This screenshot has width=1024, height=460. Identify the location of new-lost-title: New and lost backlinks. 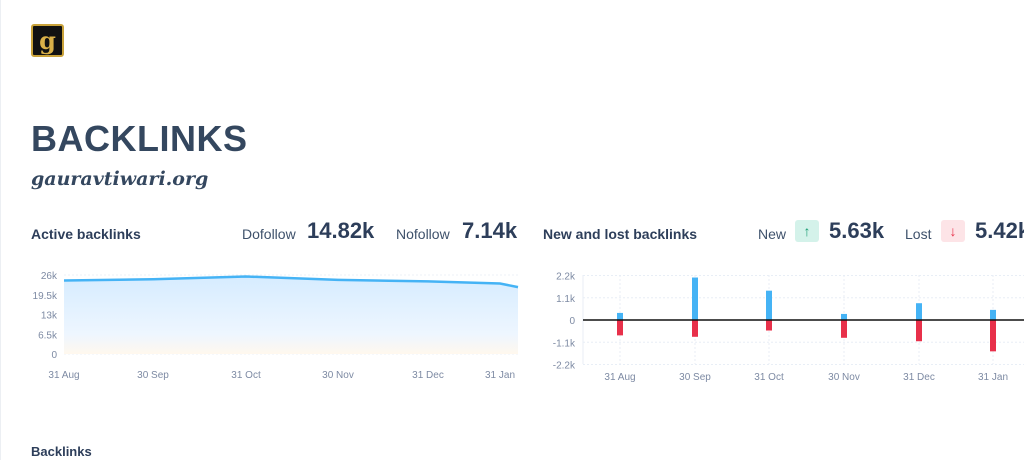
(620, 234).